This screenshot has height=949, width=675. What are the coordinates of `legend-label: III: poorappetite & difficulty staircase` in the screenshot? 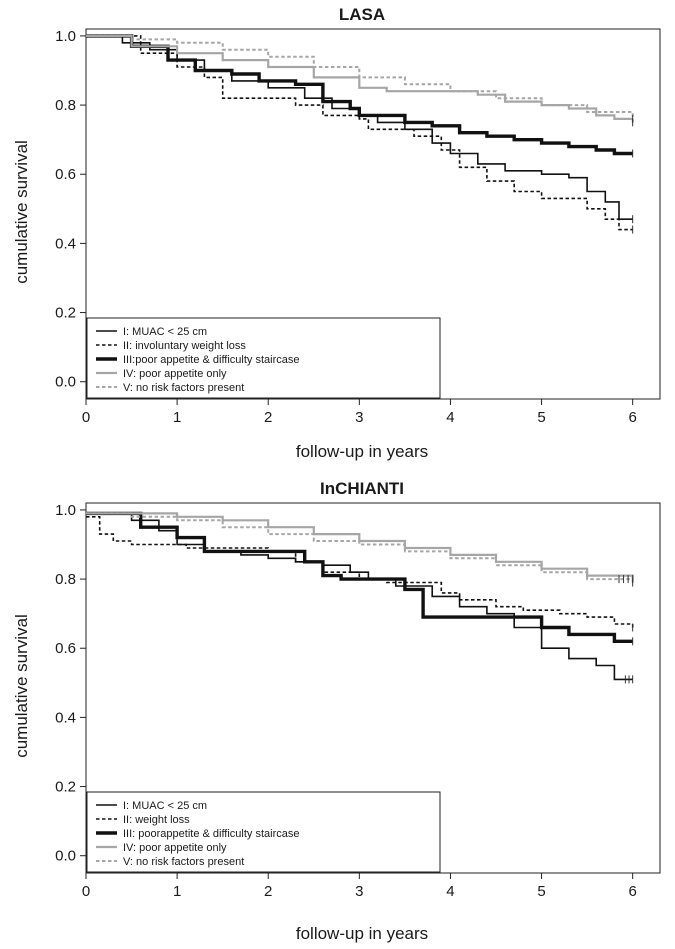 It's located at (211, 834).